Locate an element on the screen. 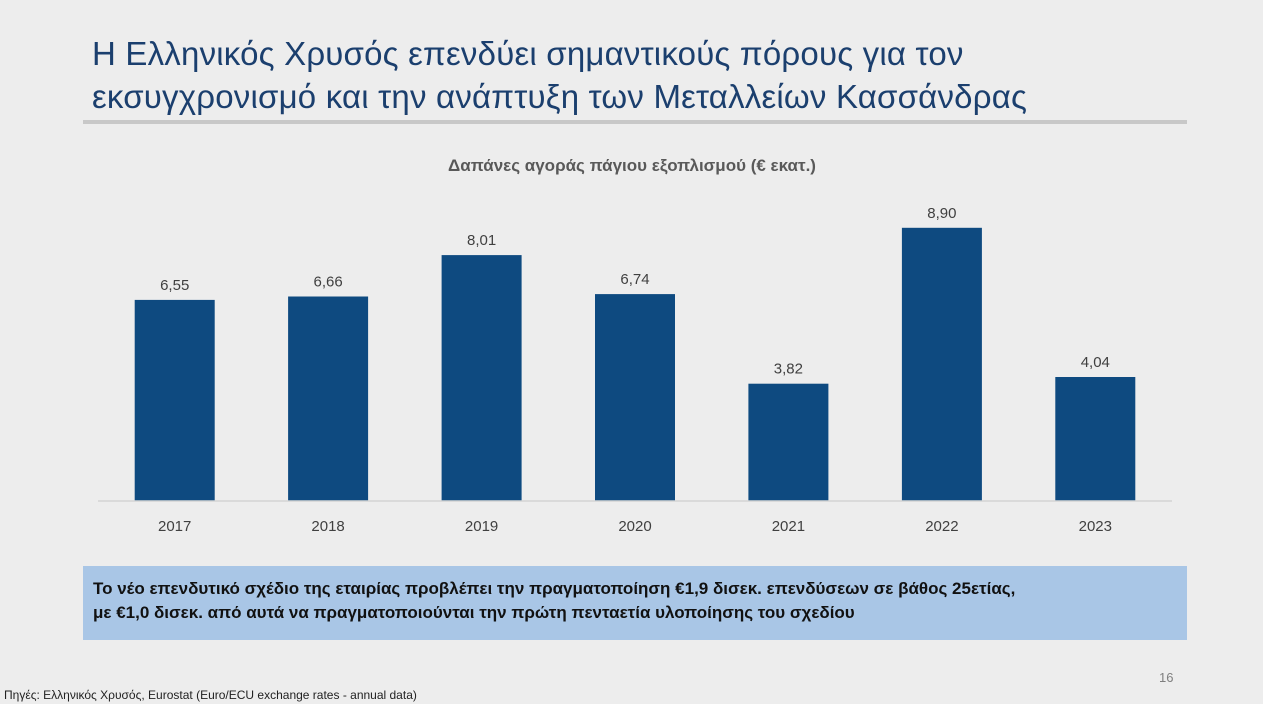  x-tick-label-2022: 2022 is located at coordinates (941, 526).